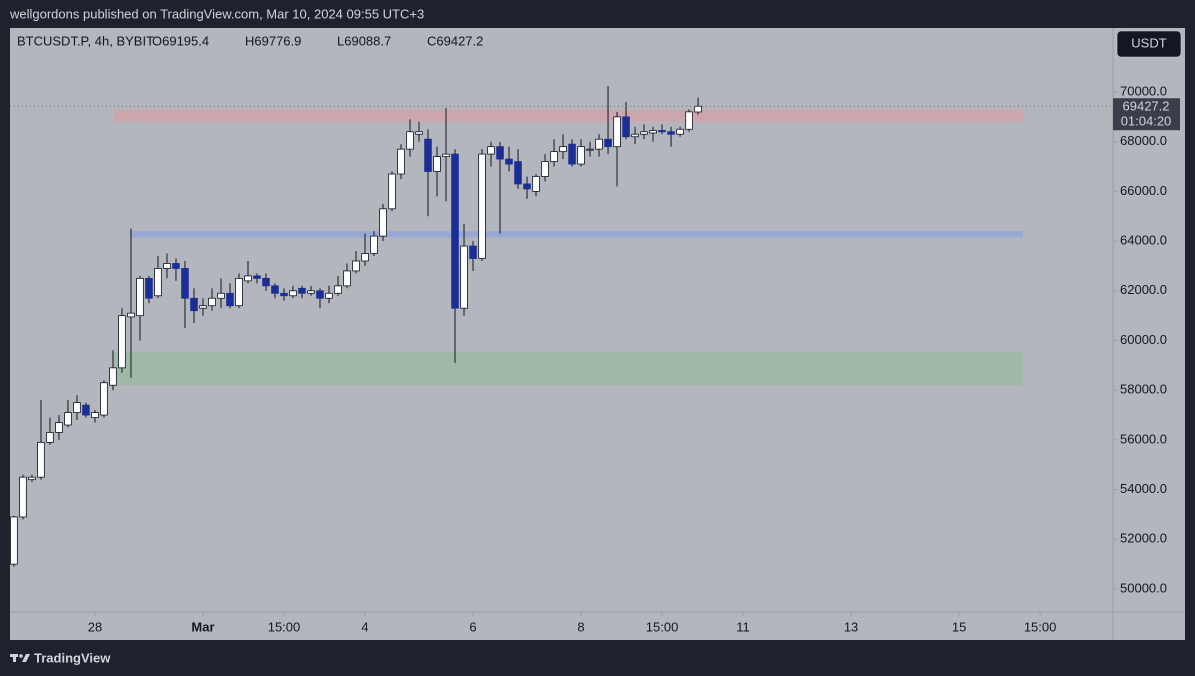 The image size is (1195, 676). Describe the element at coordinates (472, 626) in the screenshot. I see `x-tick-label: 6` at that location.